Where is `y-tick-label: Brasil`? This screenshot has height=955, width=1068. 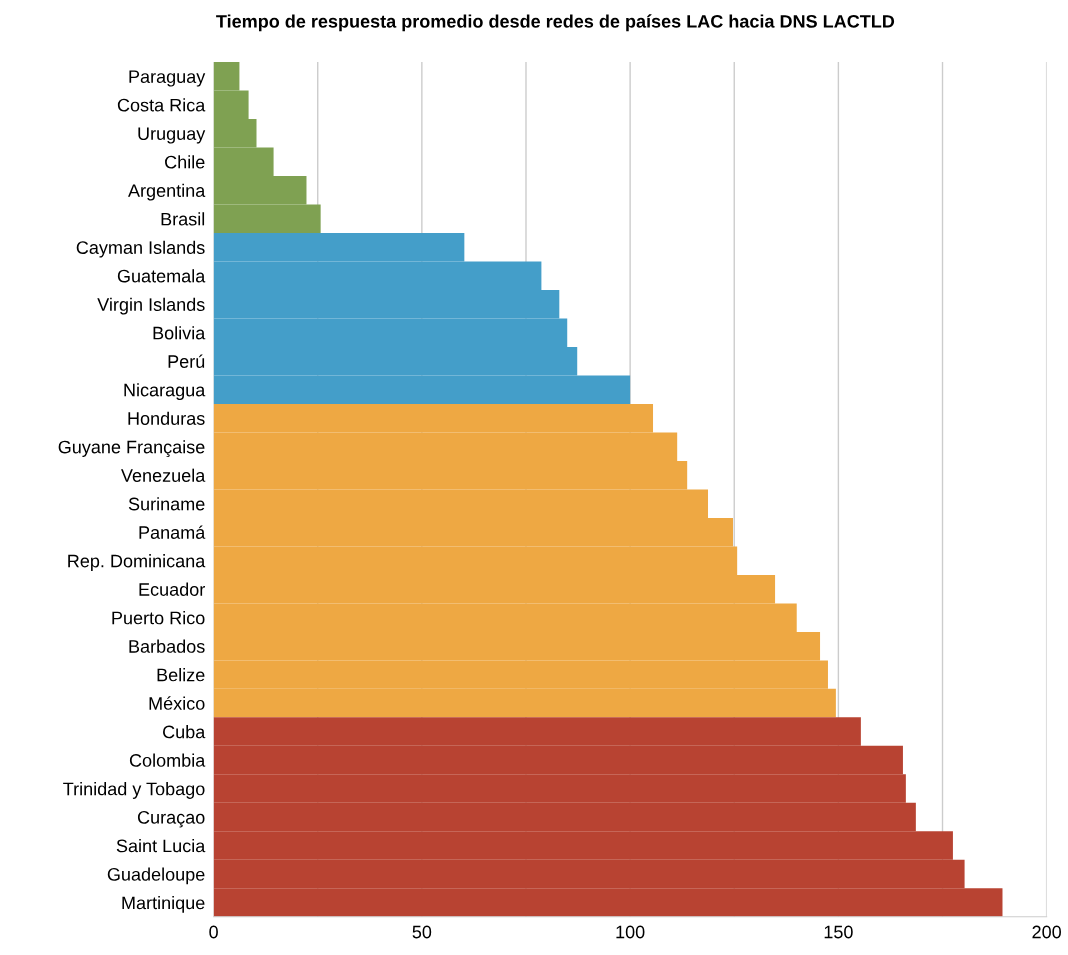
y-tick-label: Brasil is located at coordinates (183, 219).